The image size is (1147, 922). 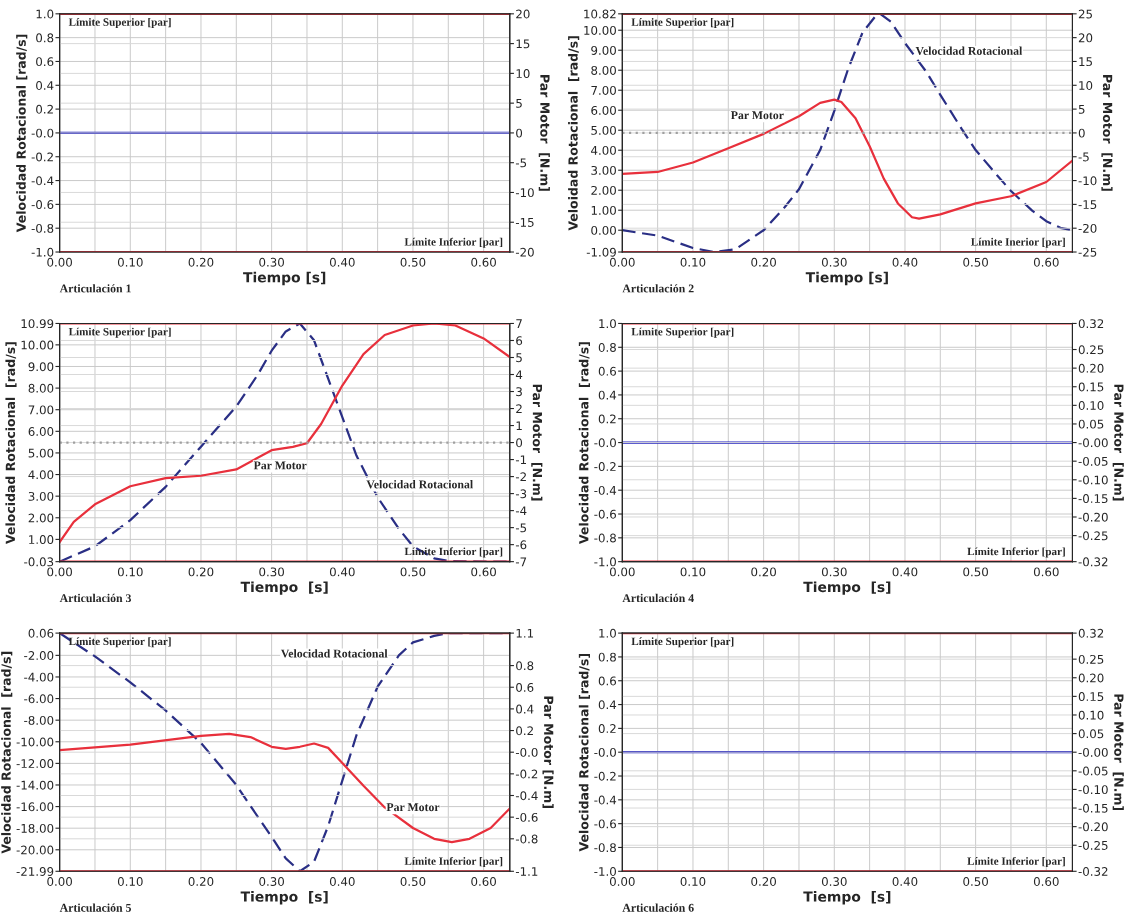 What do you see at coordinates (607, 705) in the screenshot?
I see `y-tick-label: 0.4` at bounding box center [607, 705].